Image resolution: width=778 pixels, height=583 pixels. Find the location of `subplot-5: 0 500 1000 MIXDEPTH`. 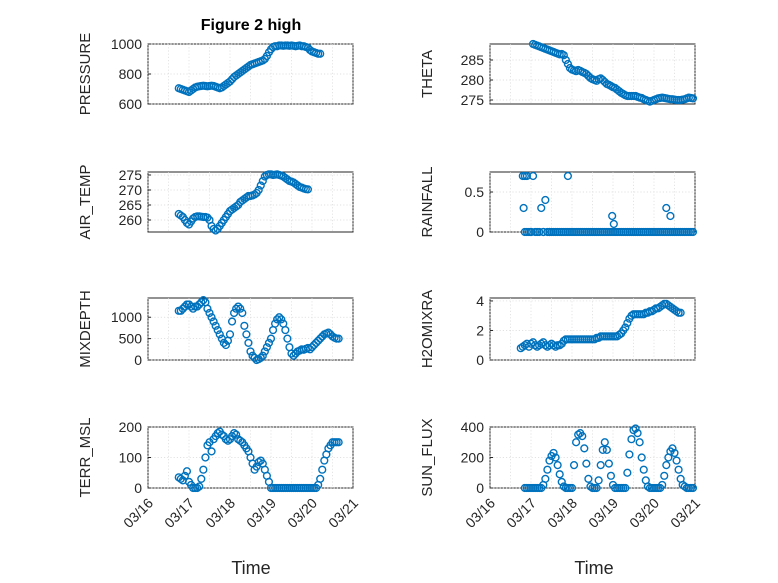

subplot-5: 0 500 1000 MIXDEPTH is located at coordinates (215, 329).